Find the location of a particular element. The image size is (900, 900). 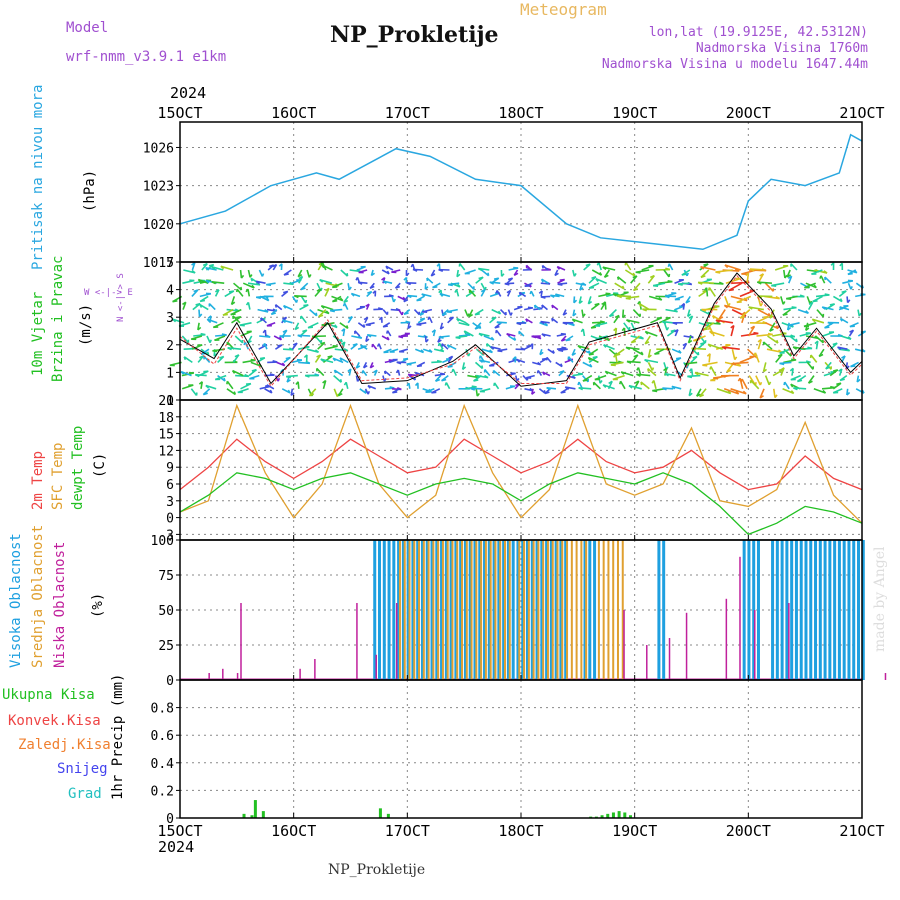

temp-dewpt-line is located at coordinates (521, 504).